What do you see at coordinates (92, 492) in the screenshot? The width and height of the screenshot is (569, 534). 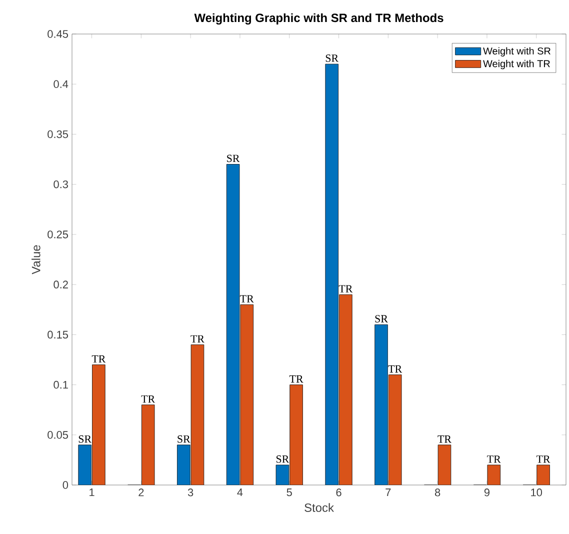 I see `x-tick-label: 1` at bounding box center [92, 492].